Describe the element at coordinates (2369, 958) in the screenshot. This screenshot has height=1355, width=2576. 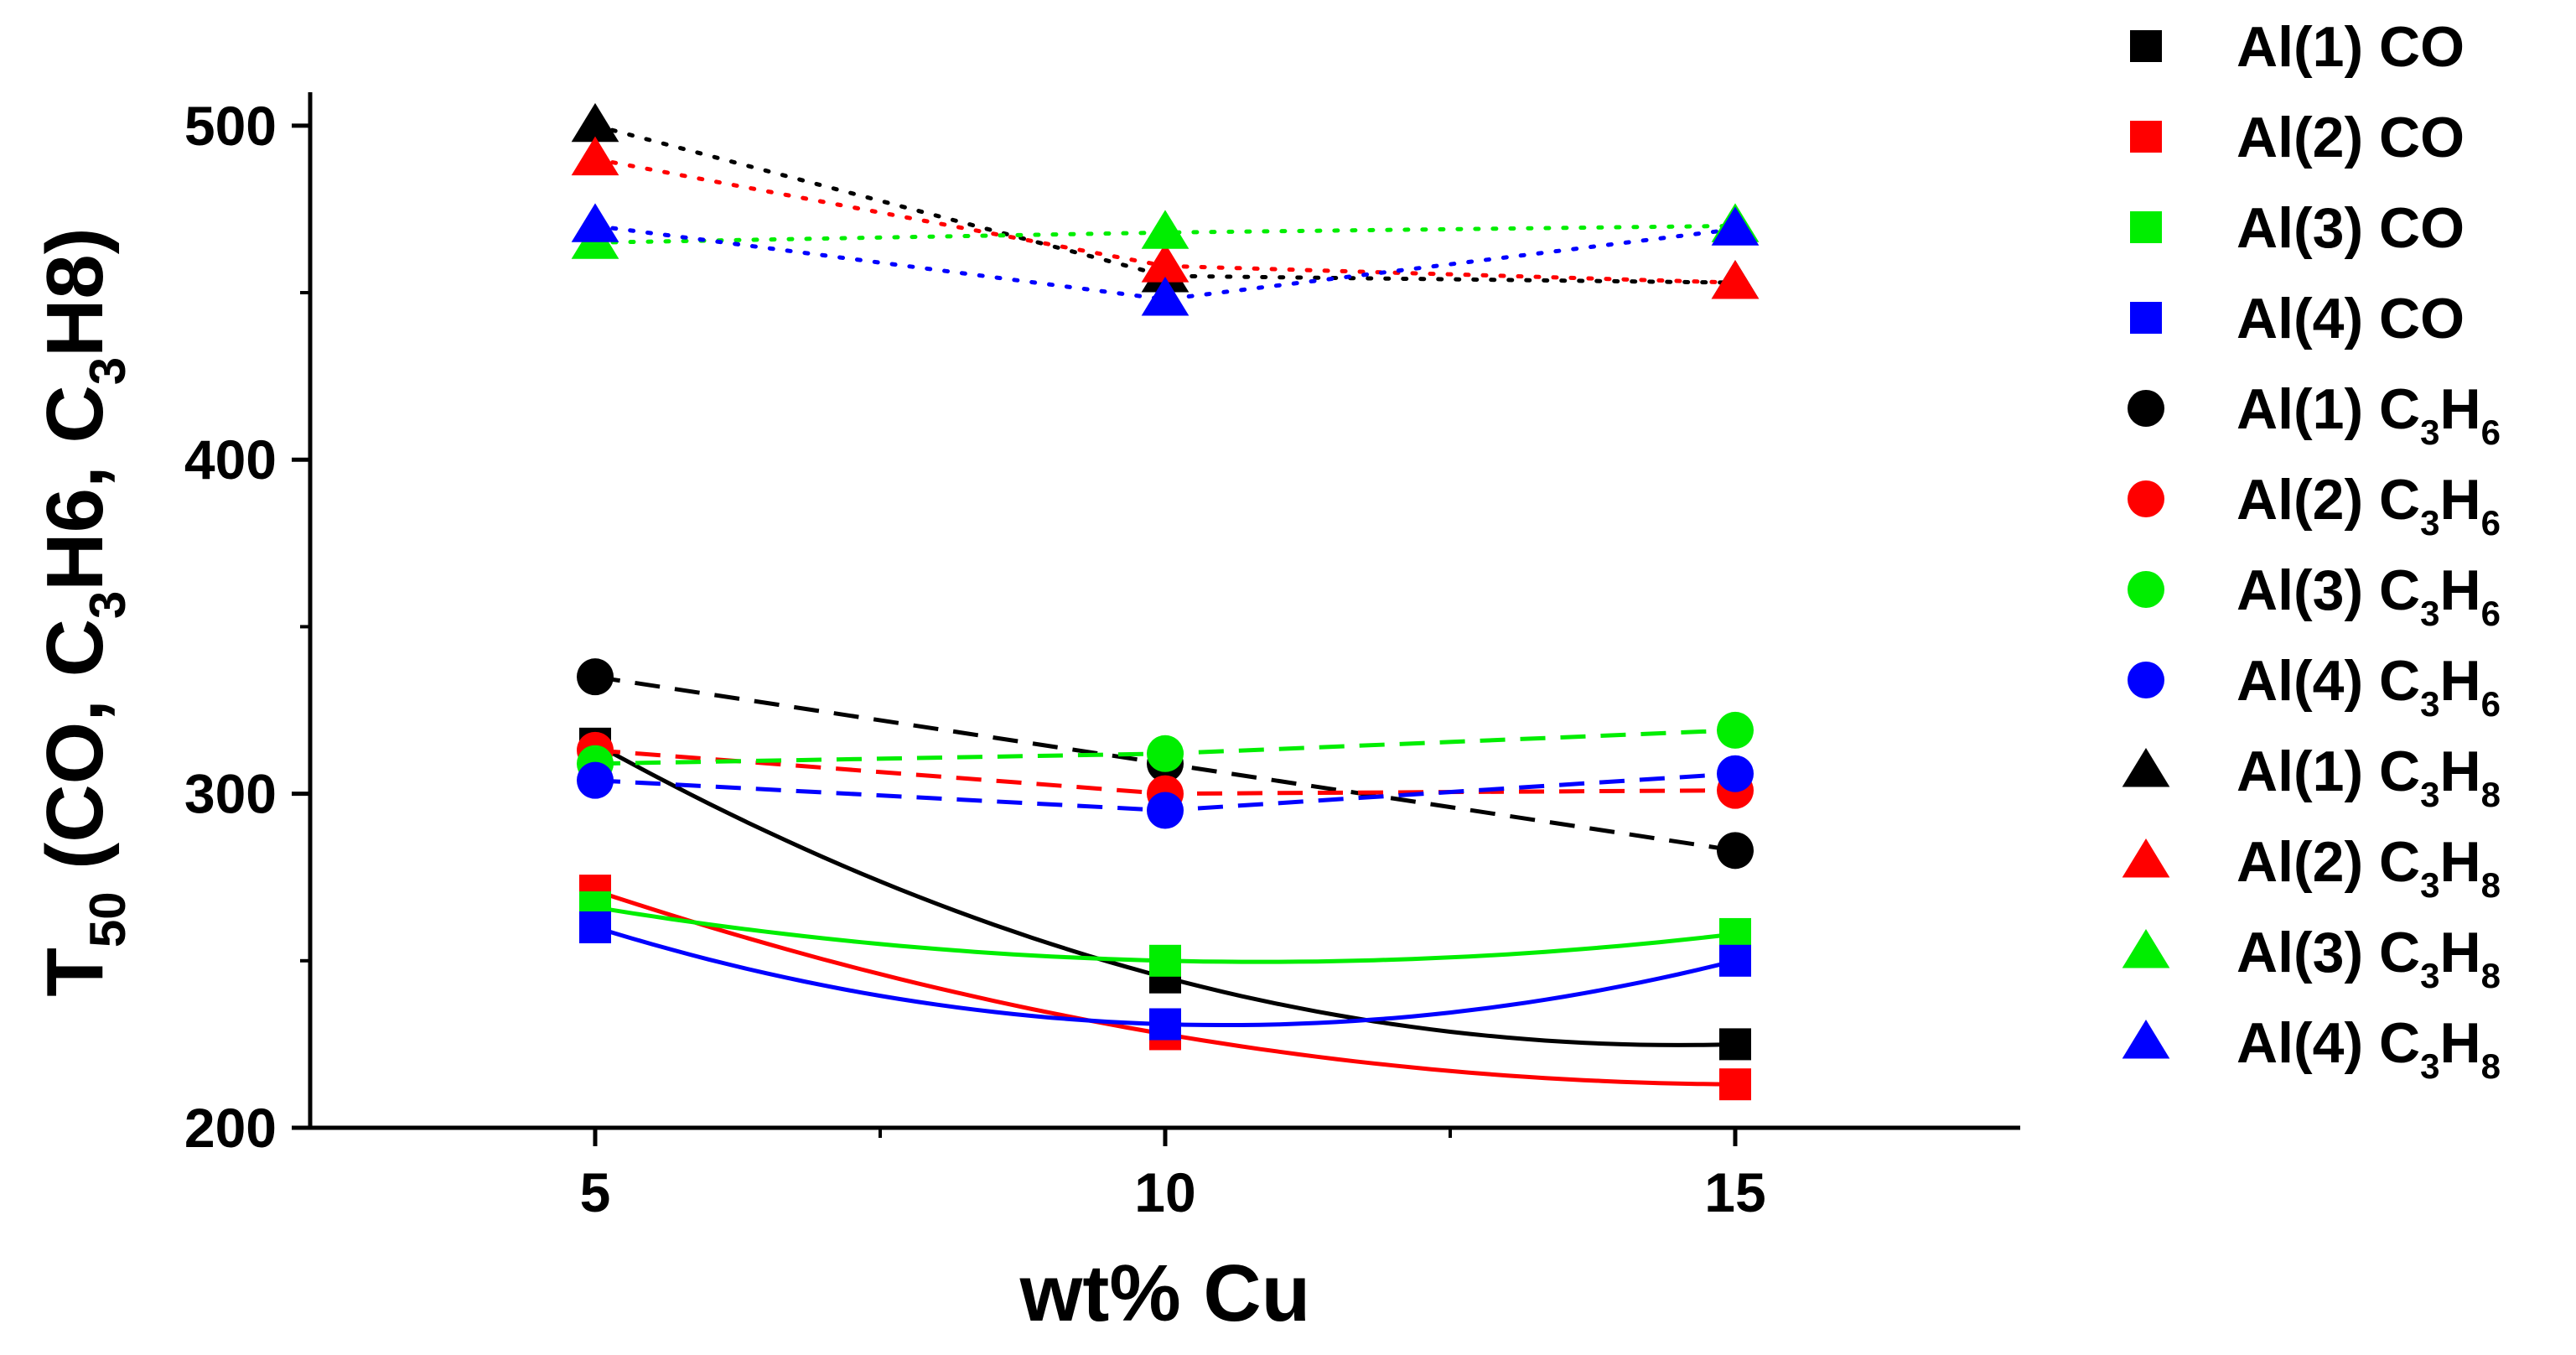
I see `legend-label: Al(3) C3​H8​` at that location.